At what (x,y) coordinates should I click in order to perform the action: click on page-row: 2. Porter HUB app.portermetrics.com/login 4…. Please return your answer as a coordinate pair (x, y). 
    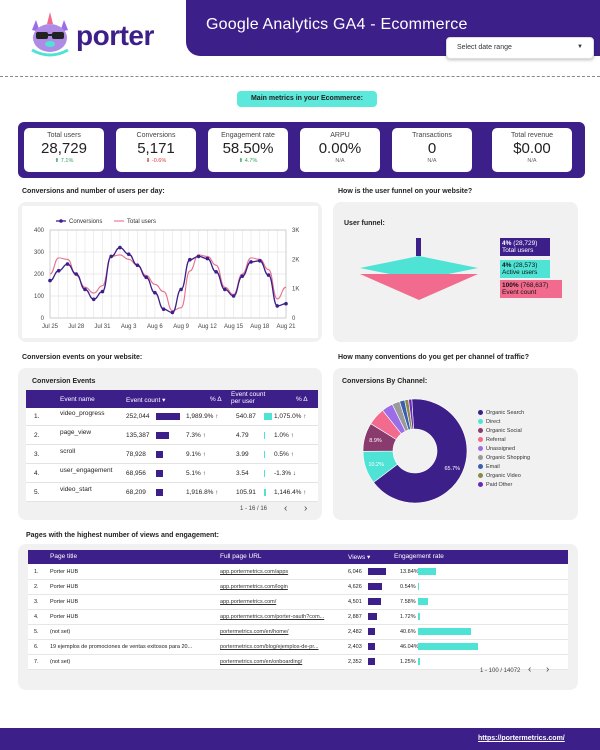
    Looking at the image, I should click on (298, 587).